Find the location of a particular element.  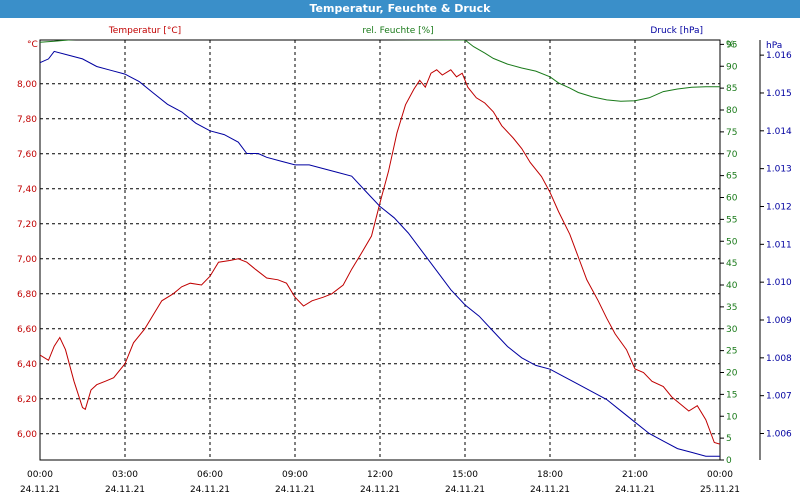

pressure-tick-label: 1.008 is located at coordinates (779, 359).